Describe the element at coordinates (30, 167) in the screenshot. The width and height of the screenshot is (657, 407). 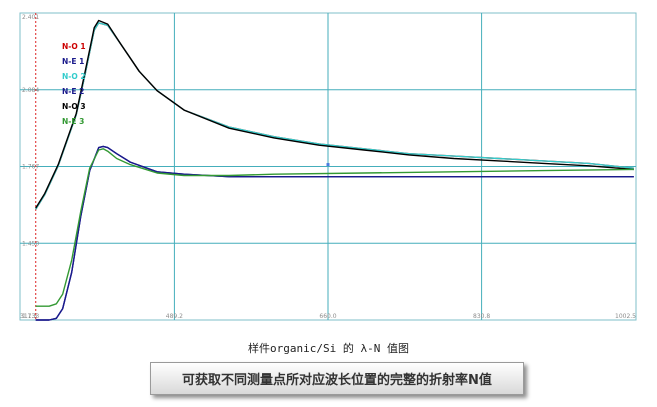
I see `y-tick-label: 1.767` at that location.